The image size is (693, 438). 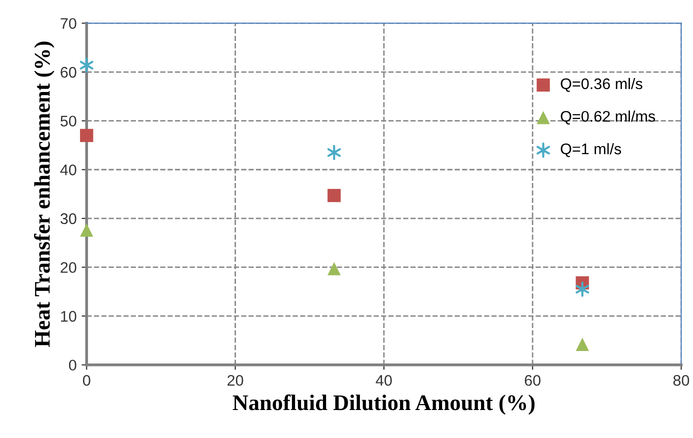 What do you see at coordinates (68, 218) in the screenshot?
I see `y-tick-label: 30` at bounding box center [68, 218].